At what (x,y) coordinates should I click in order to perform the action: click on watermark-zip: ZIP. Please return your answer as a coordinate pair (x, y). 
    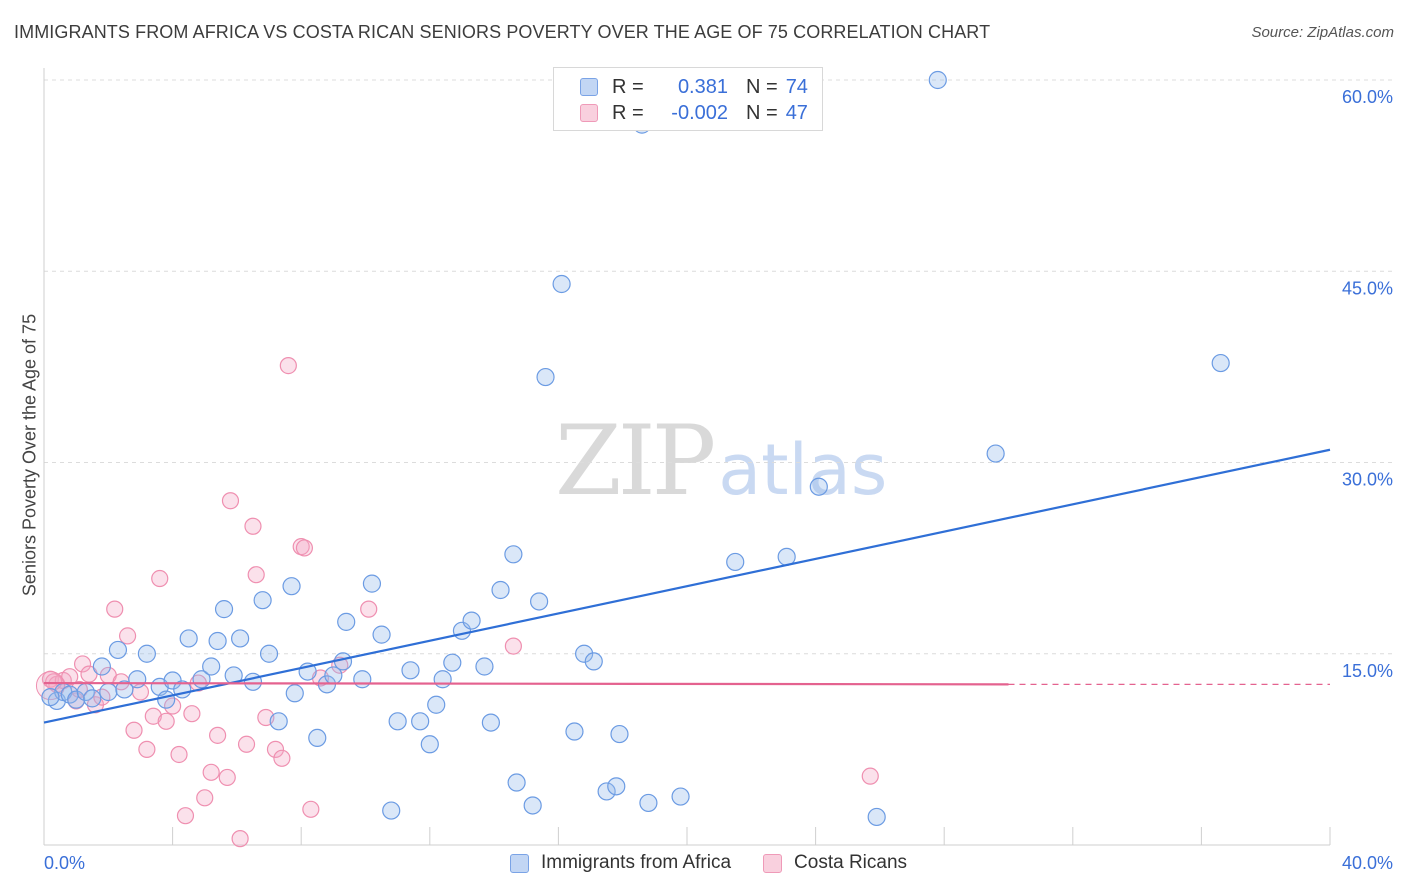
    Looking at the image, I should click on (635, 461).